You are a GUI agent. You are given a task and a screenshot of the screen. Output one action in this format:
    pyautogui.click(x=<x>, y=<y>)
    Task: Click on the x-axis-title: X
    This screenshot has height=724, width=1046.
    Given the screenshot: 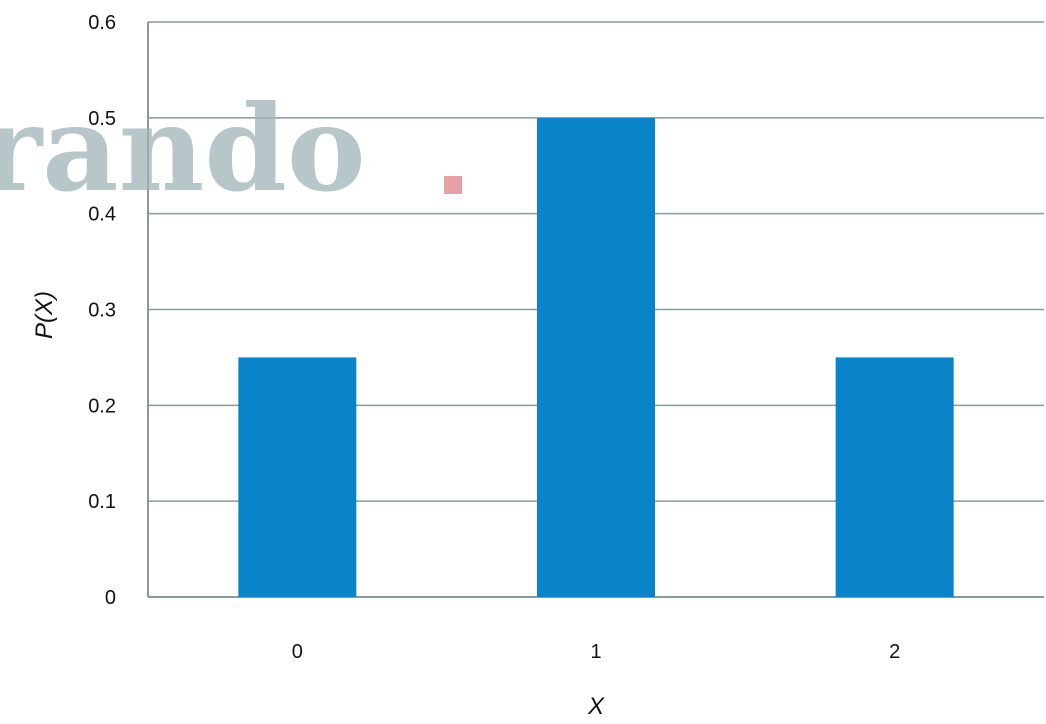 What is the action you would take?
    pyautogui.click(x=596, y=706)
    